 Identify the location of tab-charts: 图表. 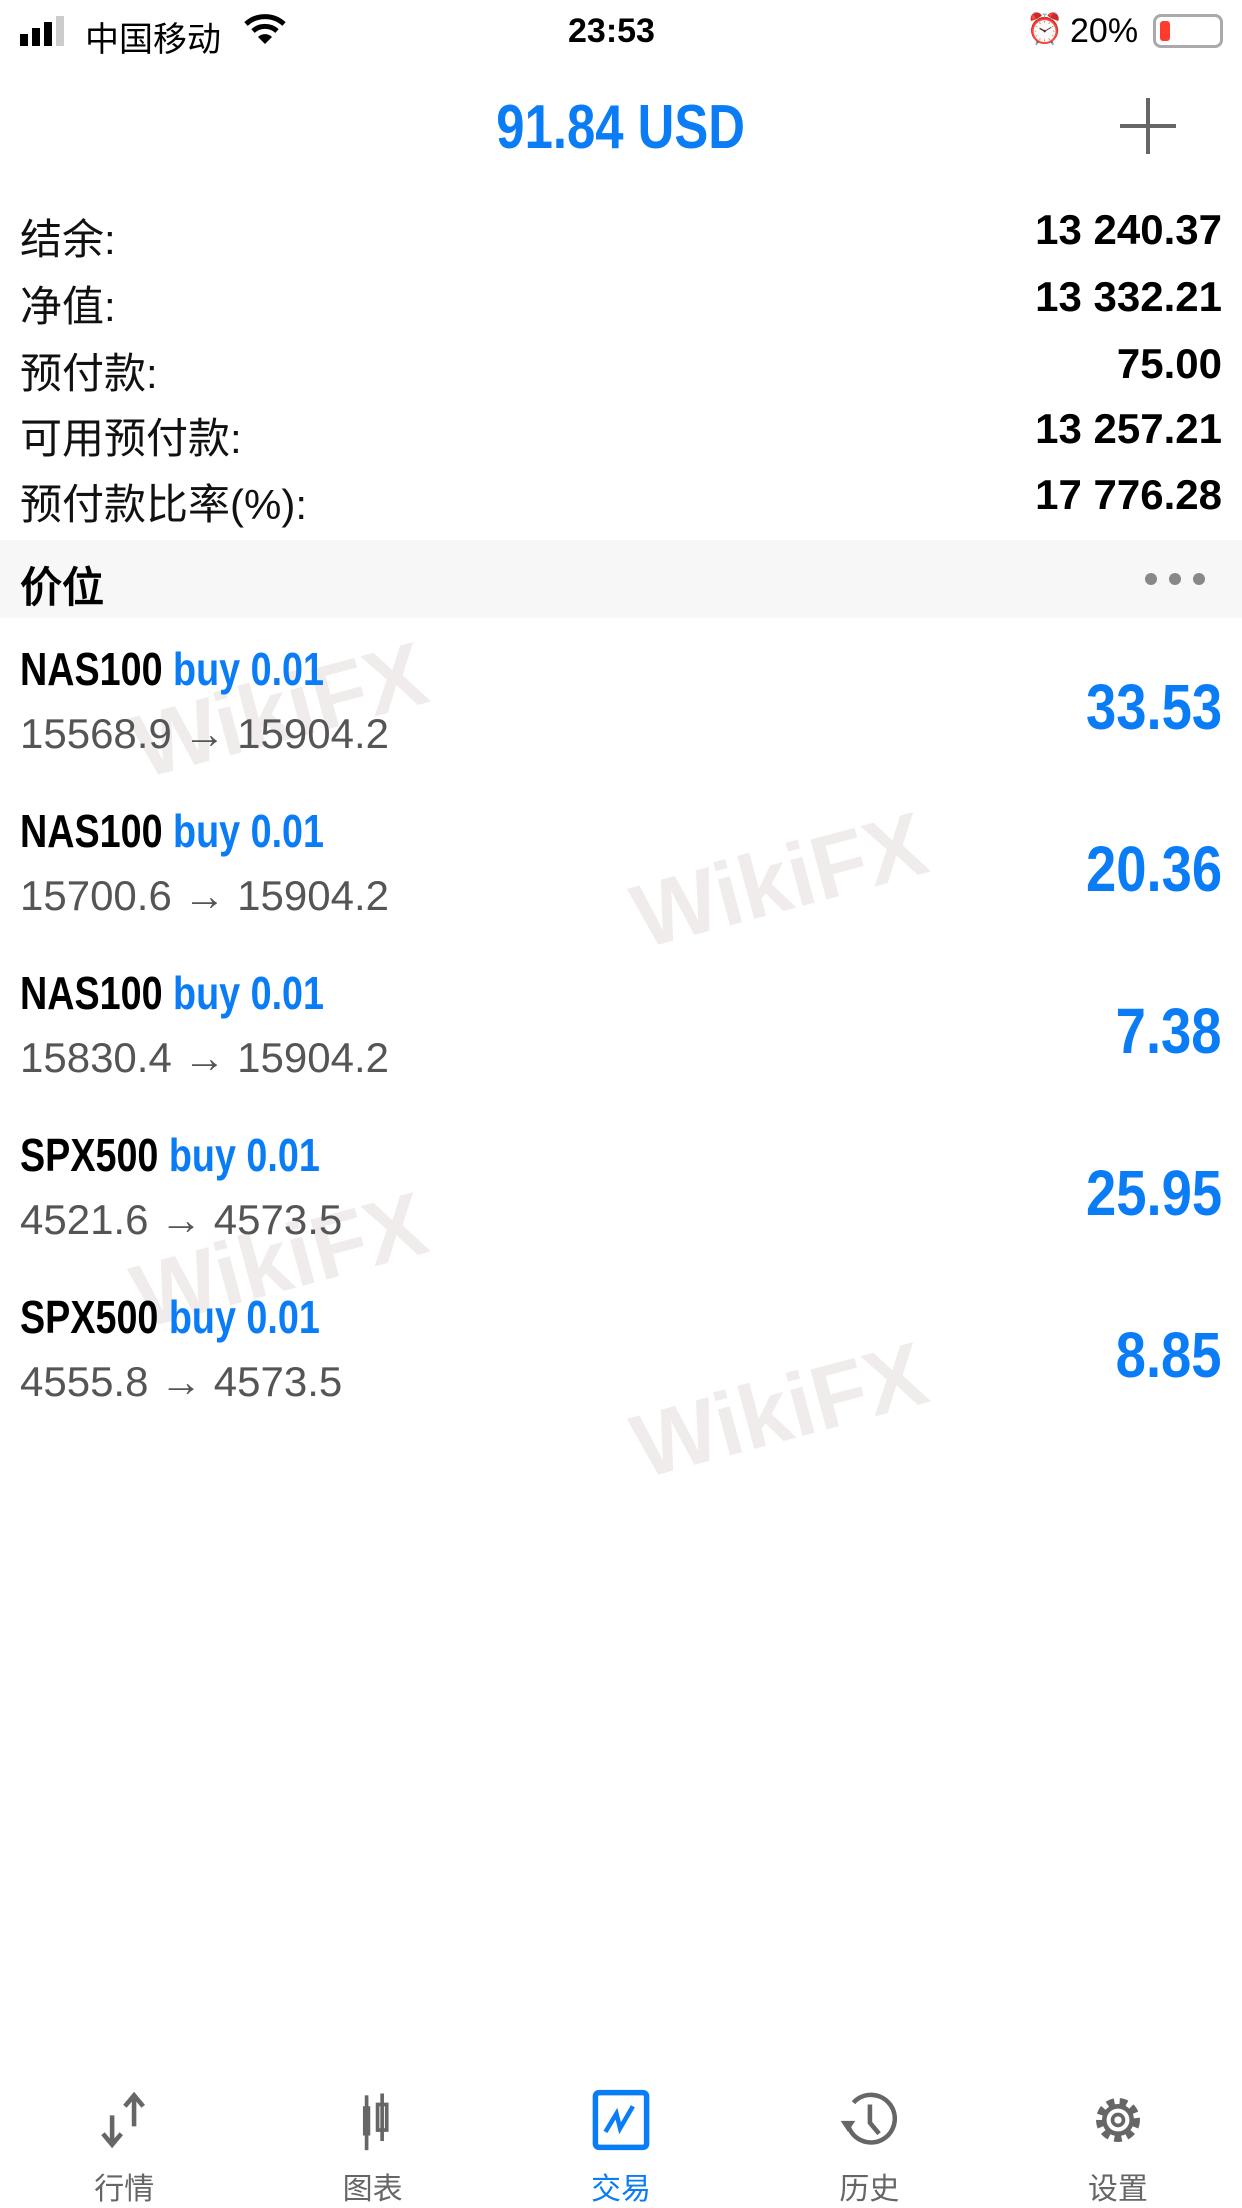
(372, 2139).